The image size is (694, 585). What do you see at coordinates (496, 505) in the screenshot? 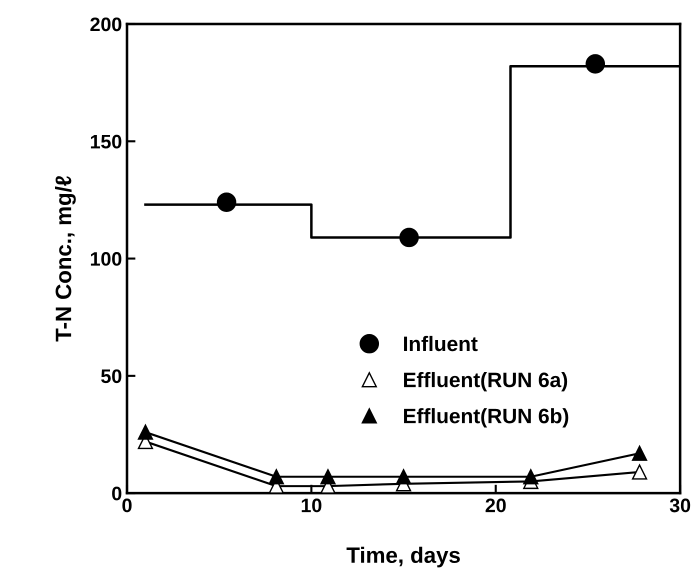
I see `x-tick-label: 20` at bounding box center [496, 505].